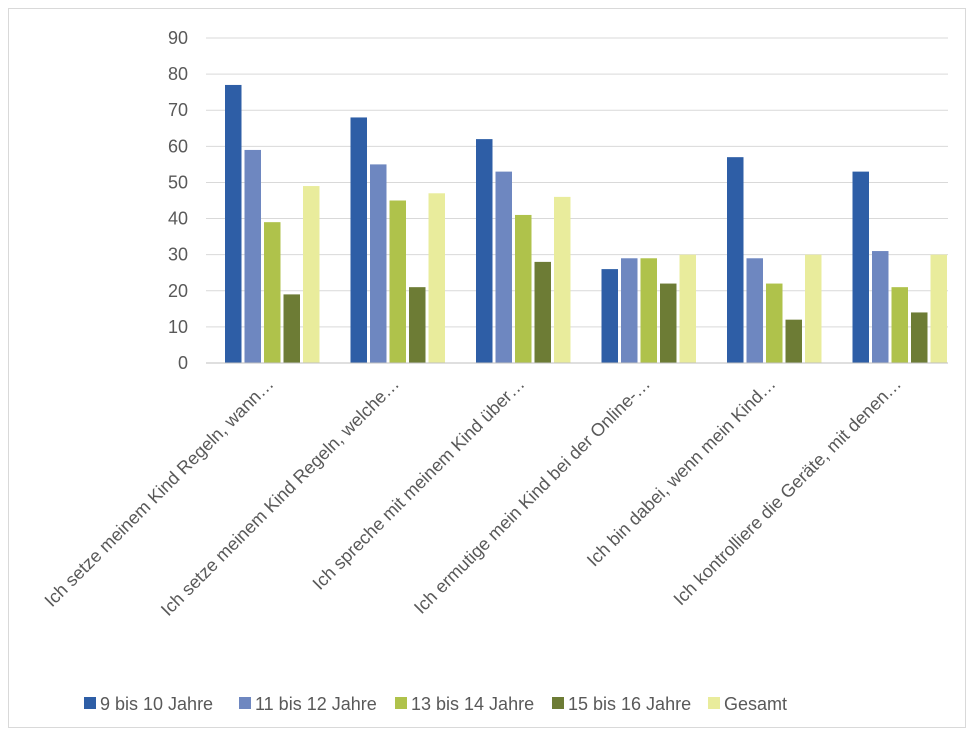 The image size is (976, 738). Describe the element at coordinates (183, 363) in the screenshot. I see `y-tick-label: 0` at that location.